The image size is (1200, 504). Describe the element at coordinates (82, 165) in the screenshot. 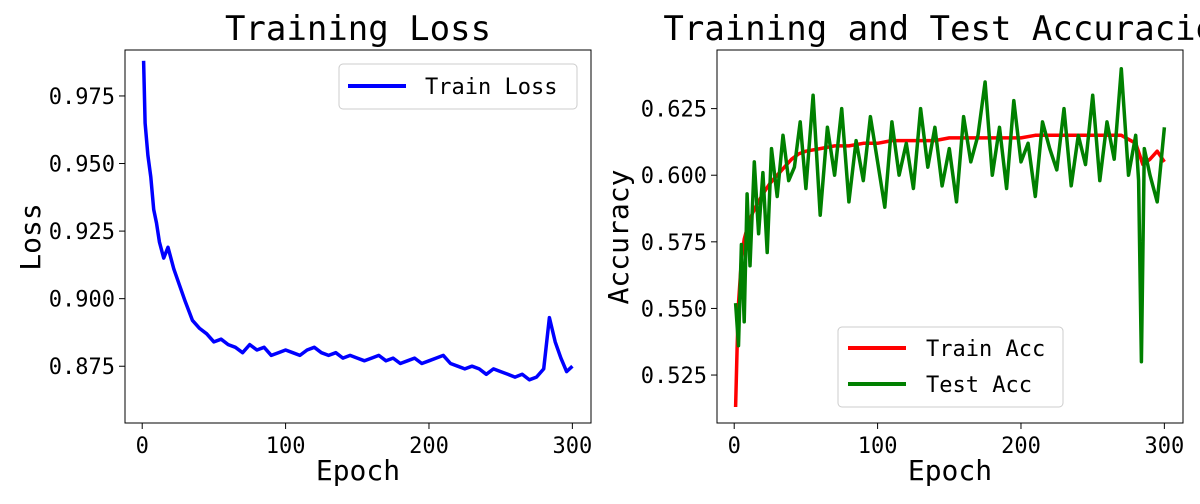

I see `loss-ytick-label: 0.950` at that location.